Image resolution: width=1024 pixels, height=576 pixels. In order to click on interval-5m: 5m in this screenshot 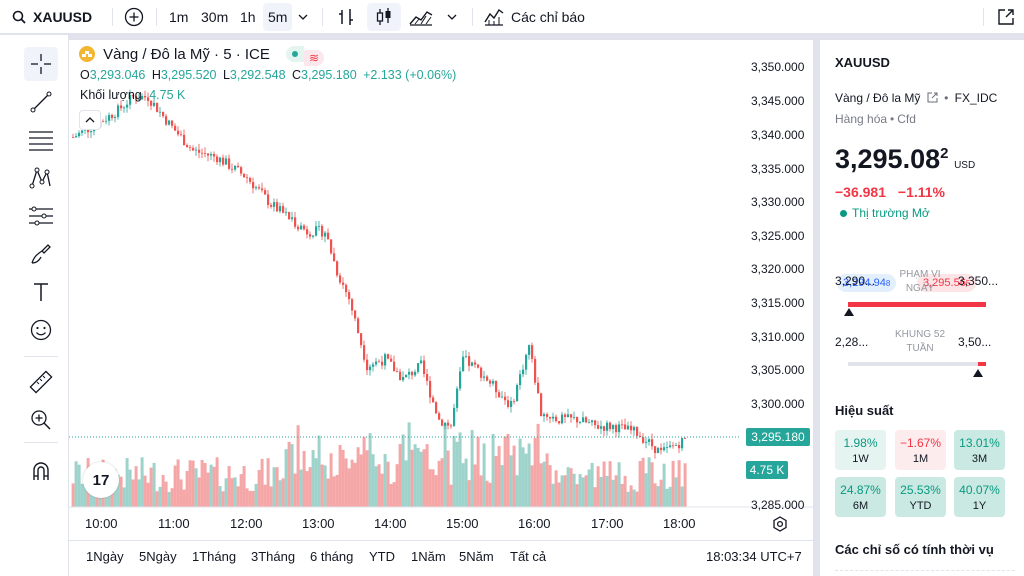, I will do `click(278, 17)`.